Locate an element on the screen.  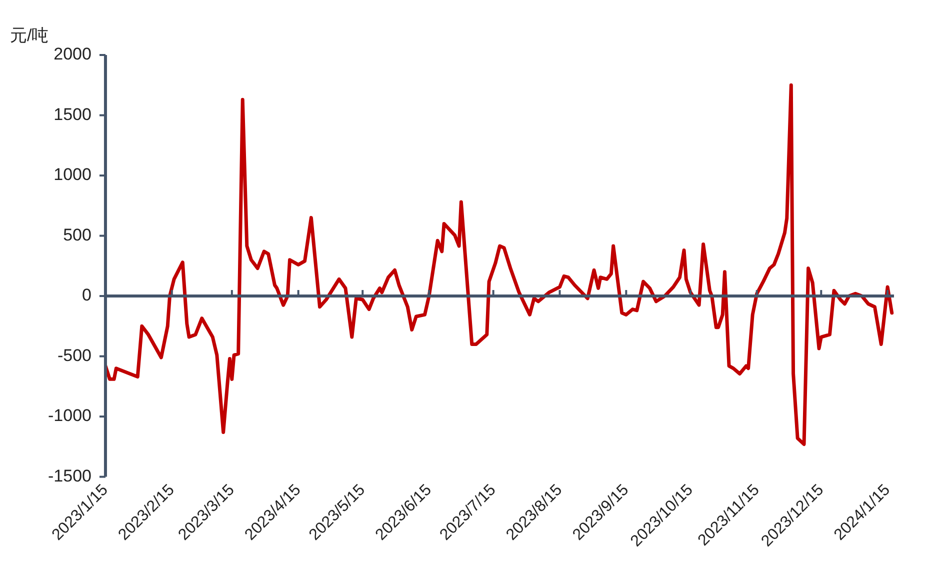
y-tick-label: 0 is located at coordinates (87, 295).